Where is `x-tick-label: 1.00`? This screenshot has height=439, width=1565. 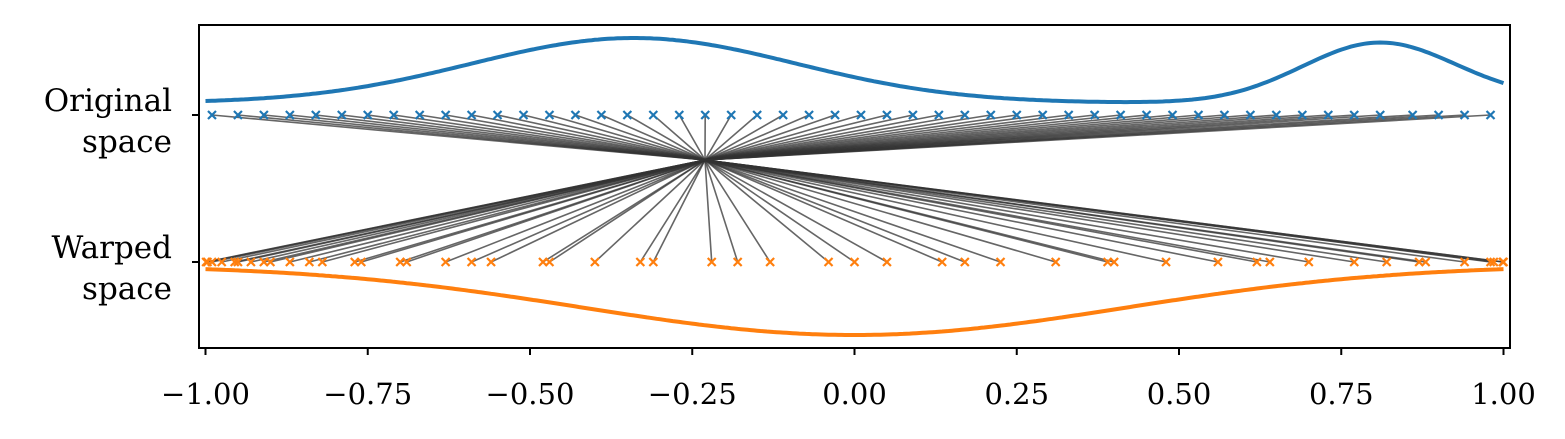
x-tick-label: 1.00 is located at coordinates (1503, 394).